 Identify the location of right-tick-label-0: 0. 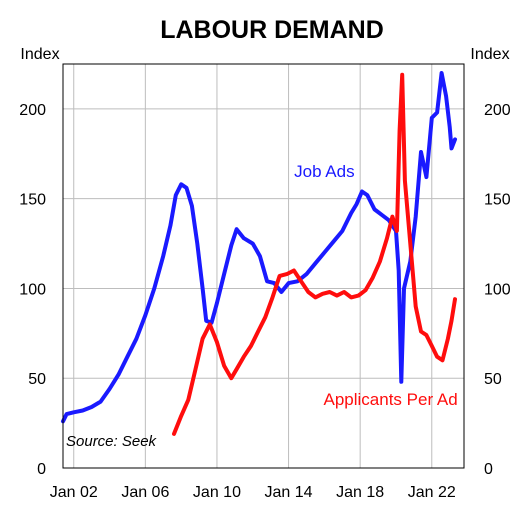
(488, 469).